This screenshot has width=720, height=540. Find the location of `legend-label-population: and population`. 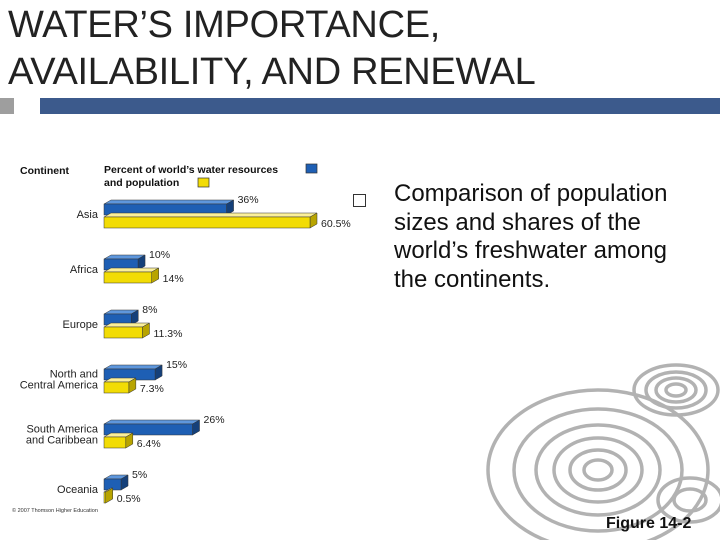

legend-label-population: and population is located at coordinates (141, 183).